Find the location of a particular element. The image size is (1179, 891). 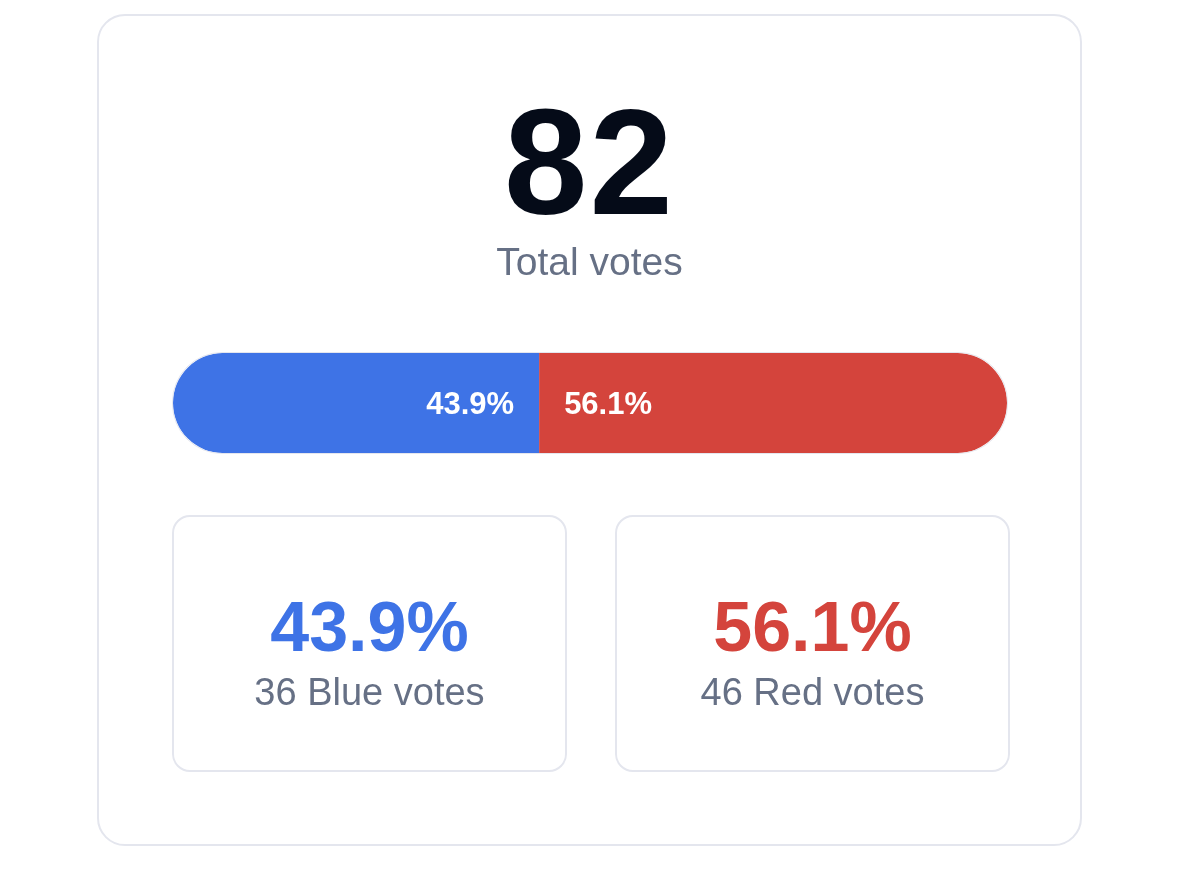

data-label: 43.9% is located at coordinates (470, 403).